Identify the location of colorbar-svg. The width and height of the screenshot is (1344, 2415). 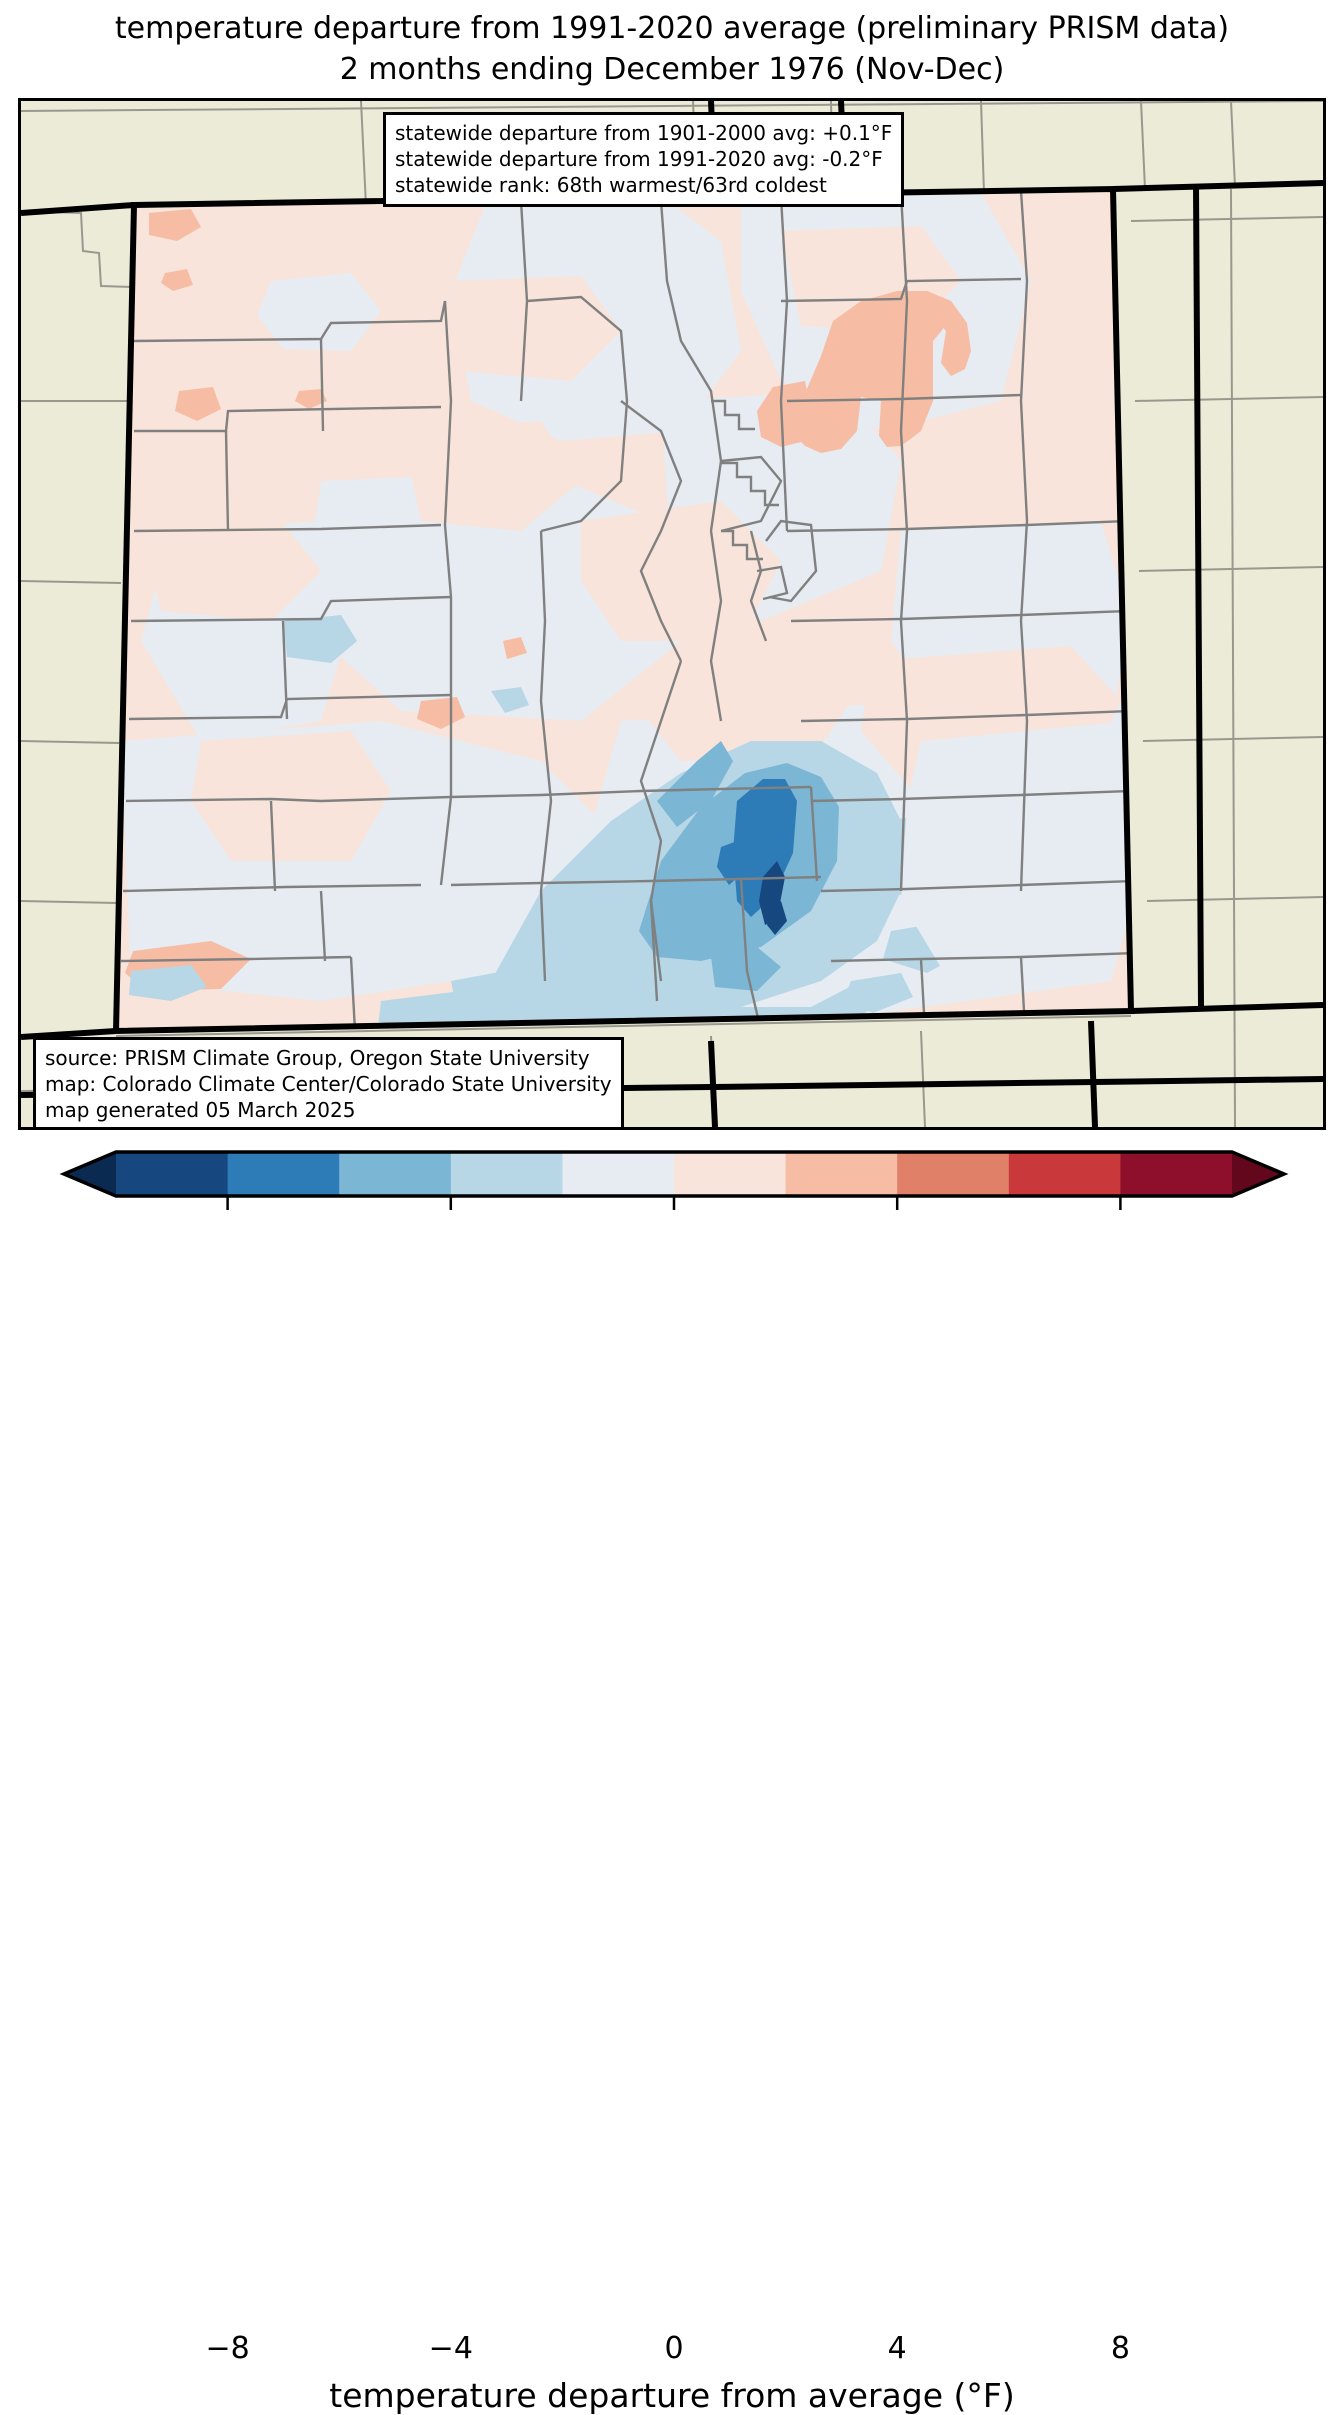
(674, 1180).